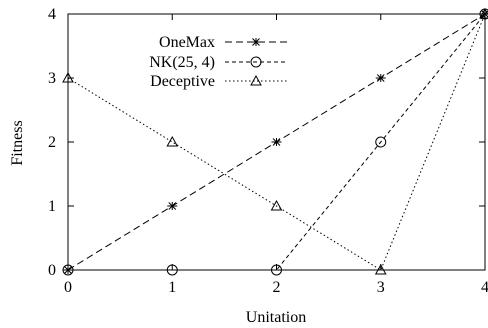 The height and width of the screenshot is (328, 488). What do you see at coordinates (17, 142) in the screenshot?
I see `y-axis-label: Fitness` at bounding box center [17, 142].